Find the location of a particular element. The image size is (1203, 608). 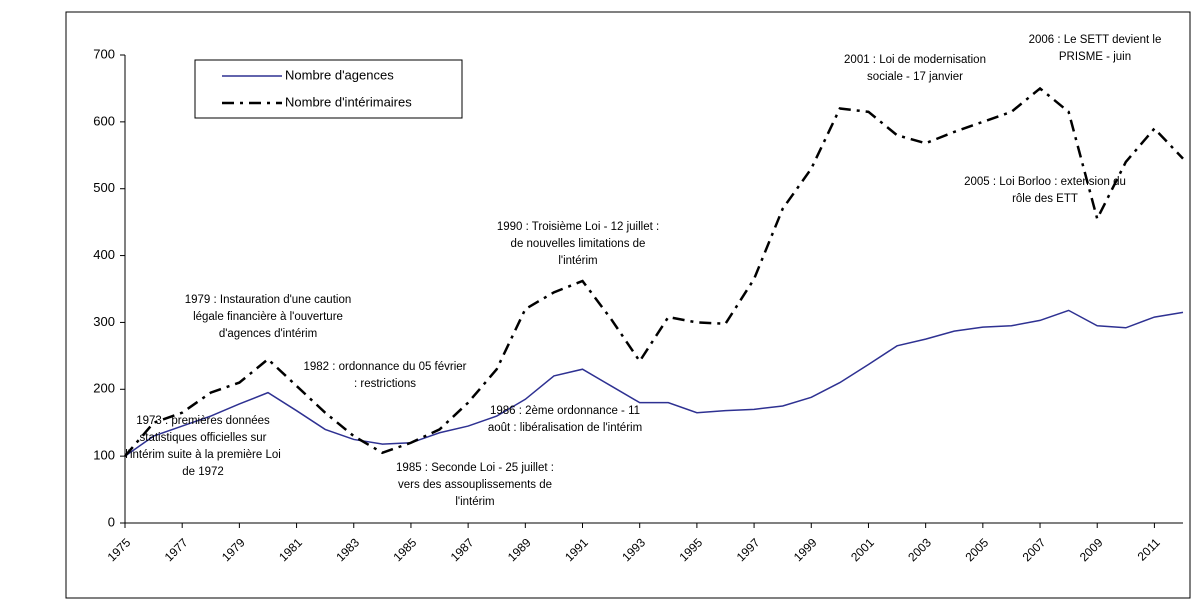

legend-label: Nombre d'intérimaires is located at coordinates (348, 101).